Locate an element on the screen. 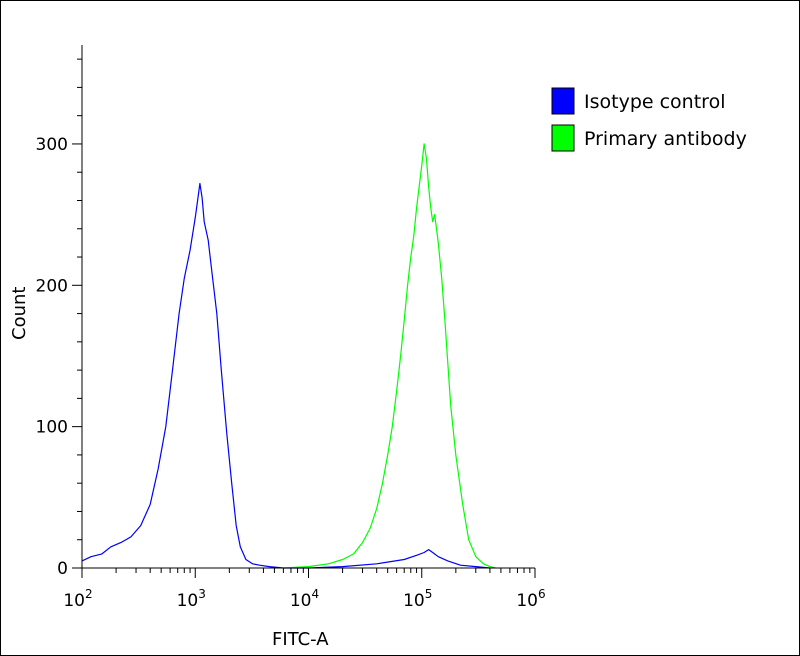 This screenshot has width=800, height=656. x-tick-label: 10³ is located at coordinates (191, 599).